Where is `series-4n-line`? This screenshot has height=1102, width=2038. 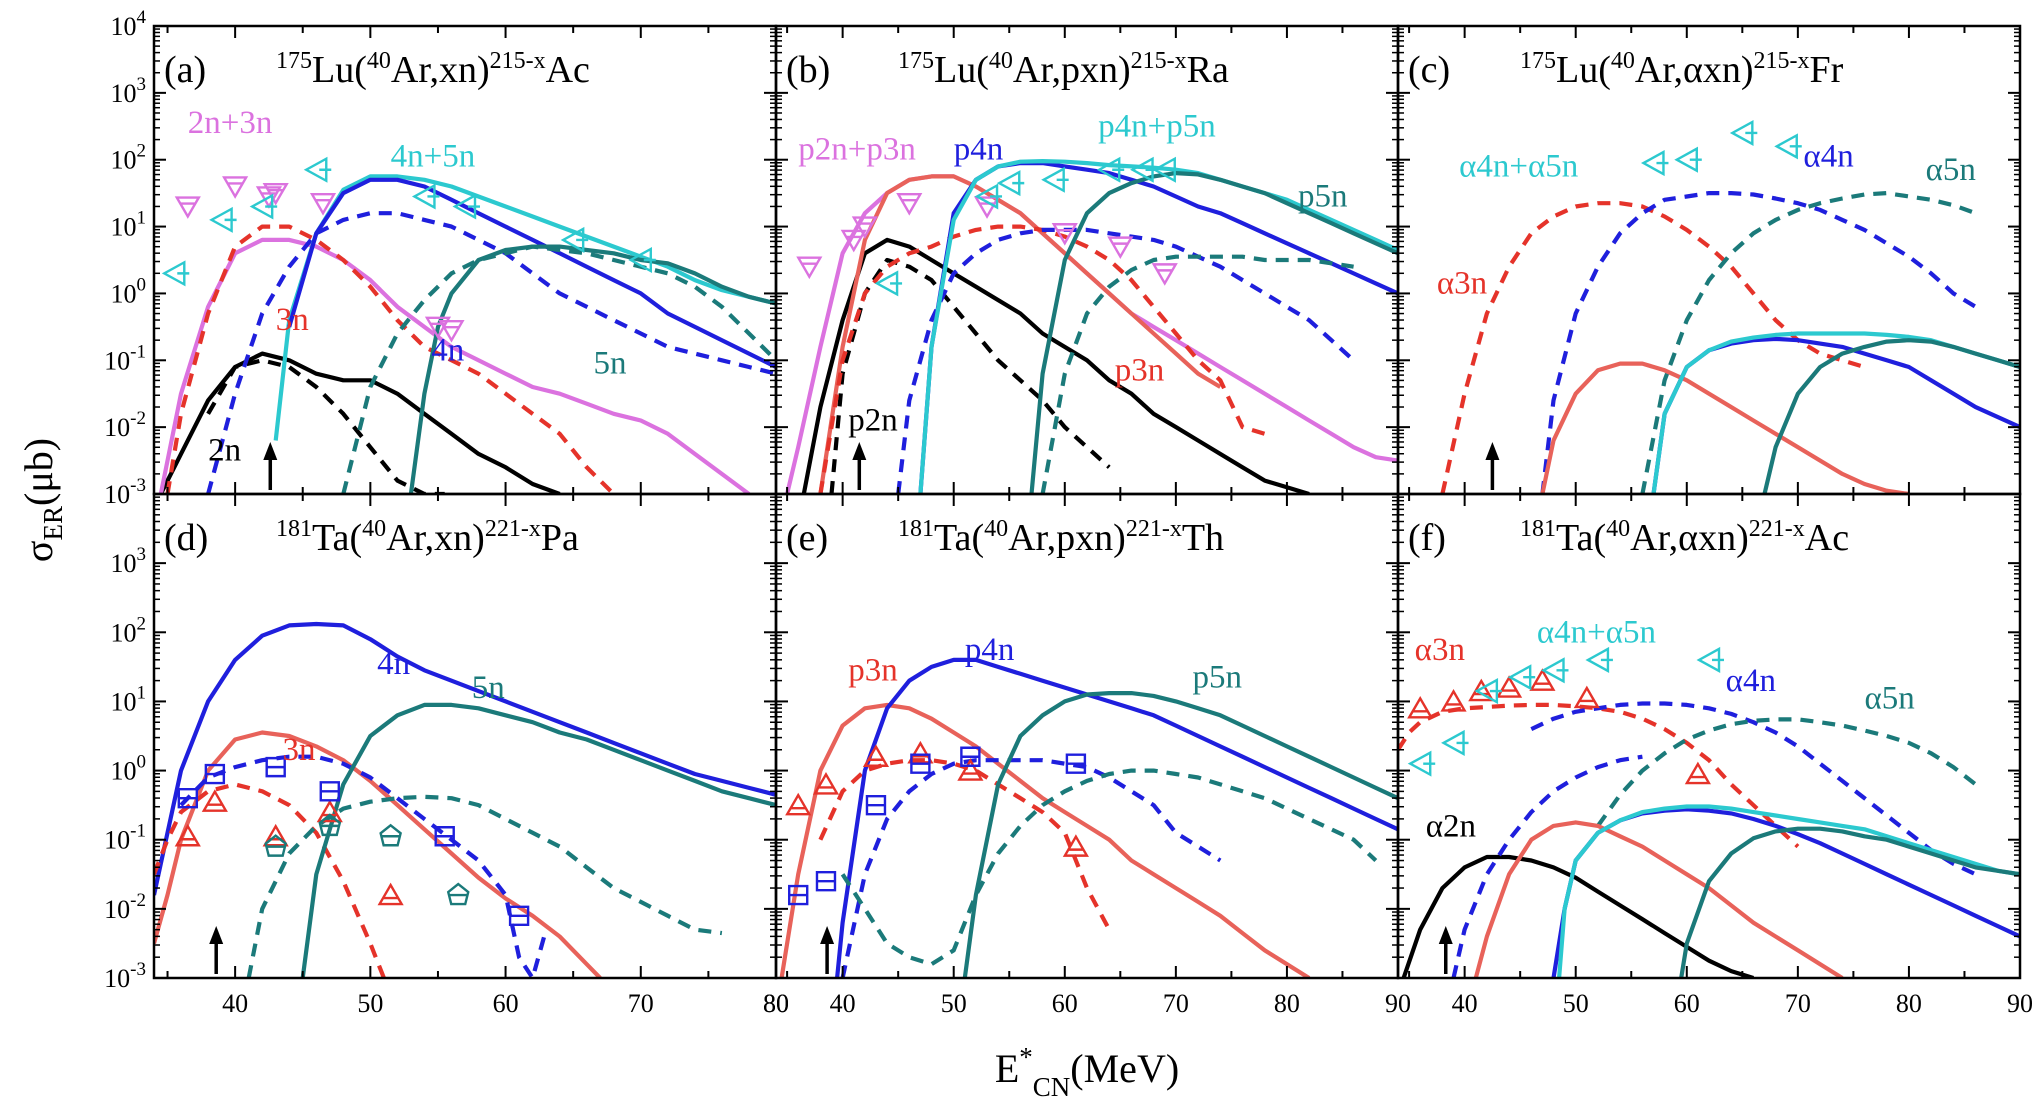
series-4n-line is located at coordinates (531, 273).